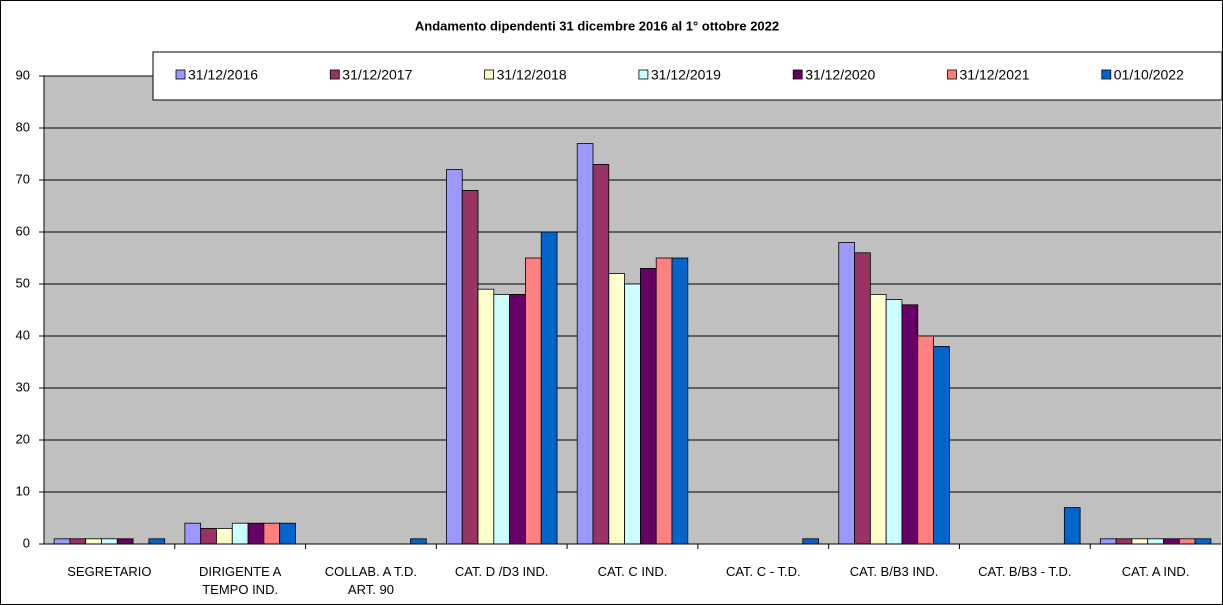 This screenshot has height=605, width=1223. I want to click on x-tick-label: CAT. D /D3 IND., so click(502, 571).